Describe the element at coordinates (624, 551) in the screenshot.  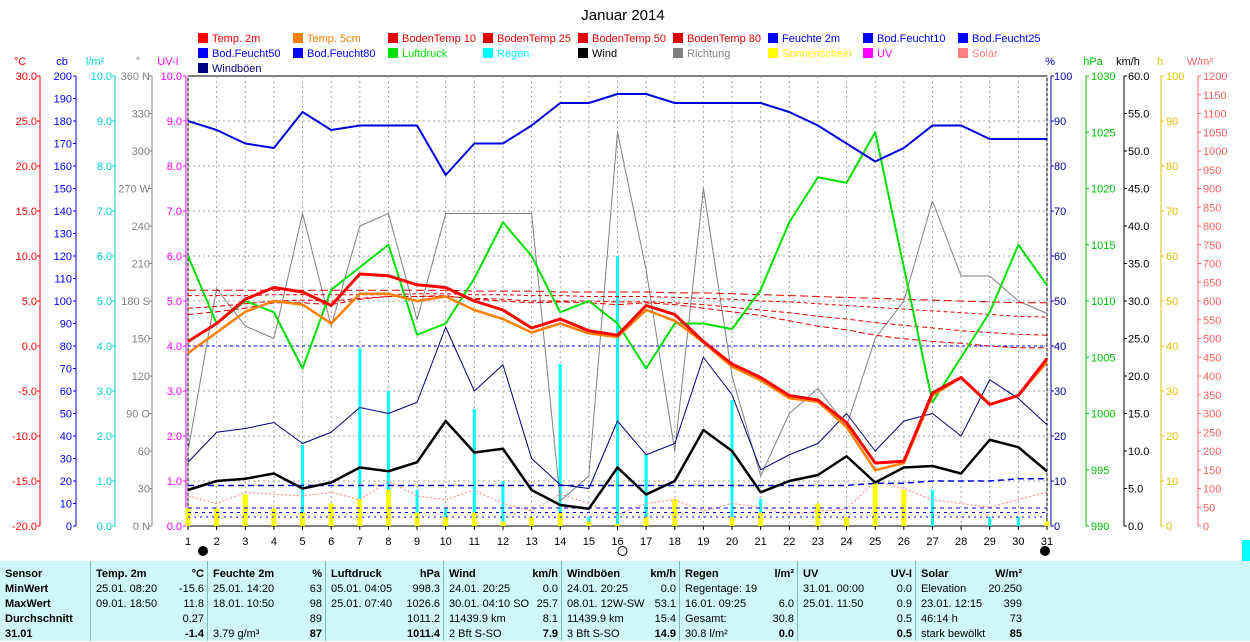
I see `moon-phase-markers` at that location.